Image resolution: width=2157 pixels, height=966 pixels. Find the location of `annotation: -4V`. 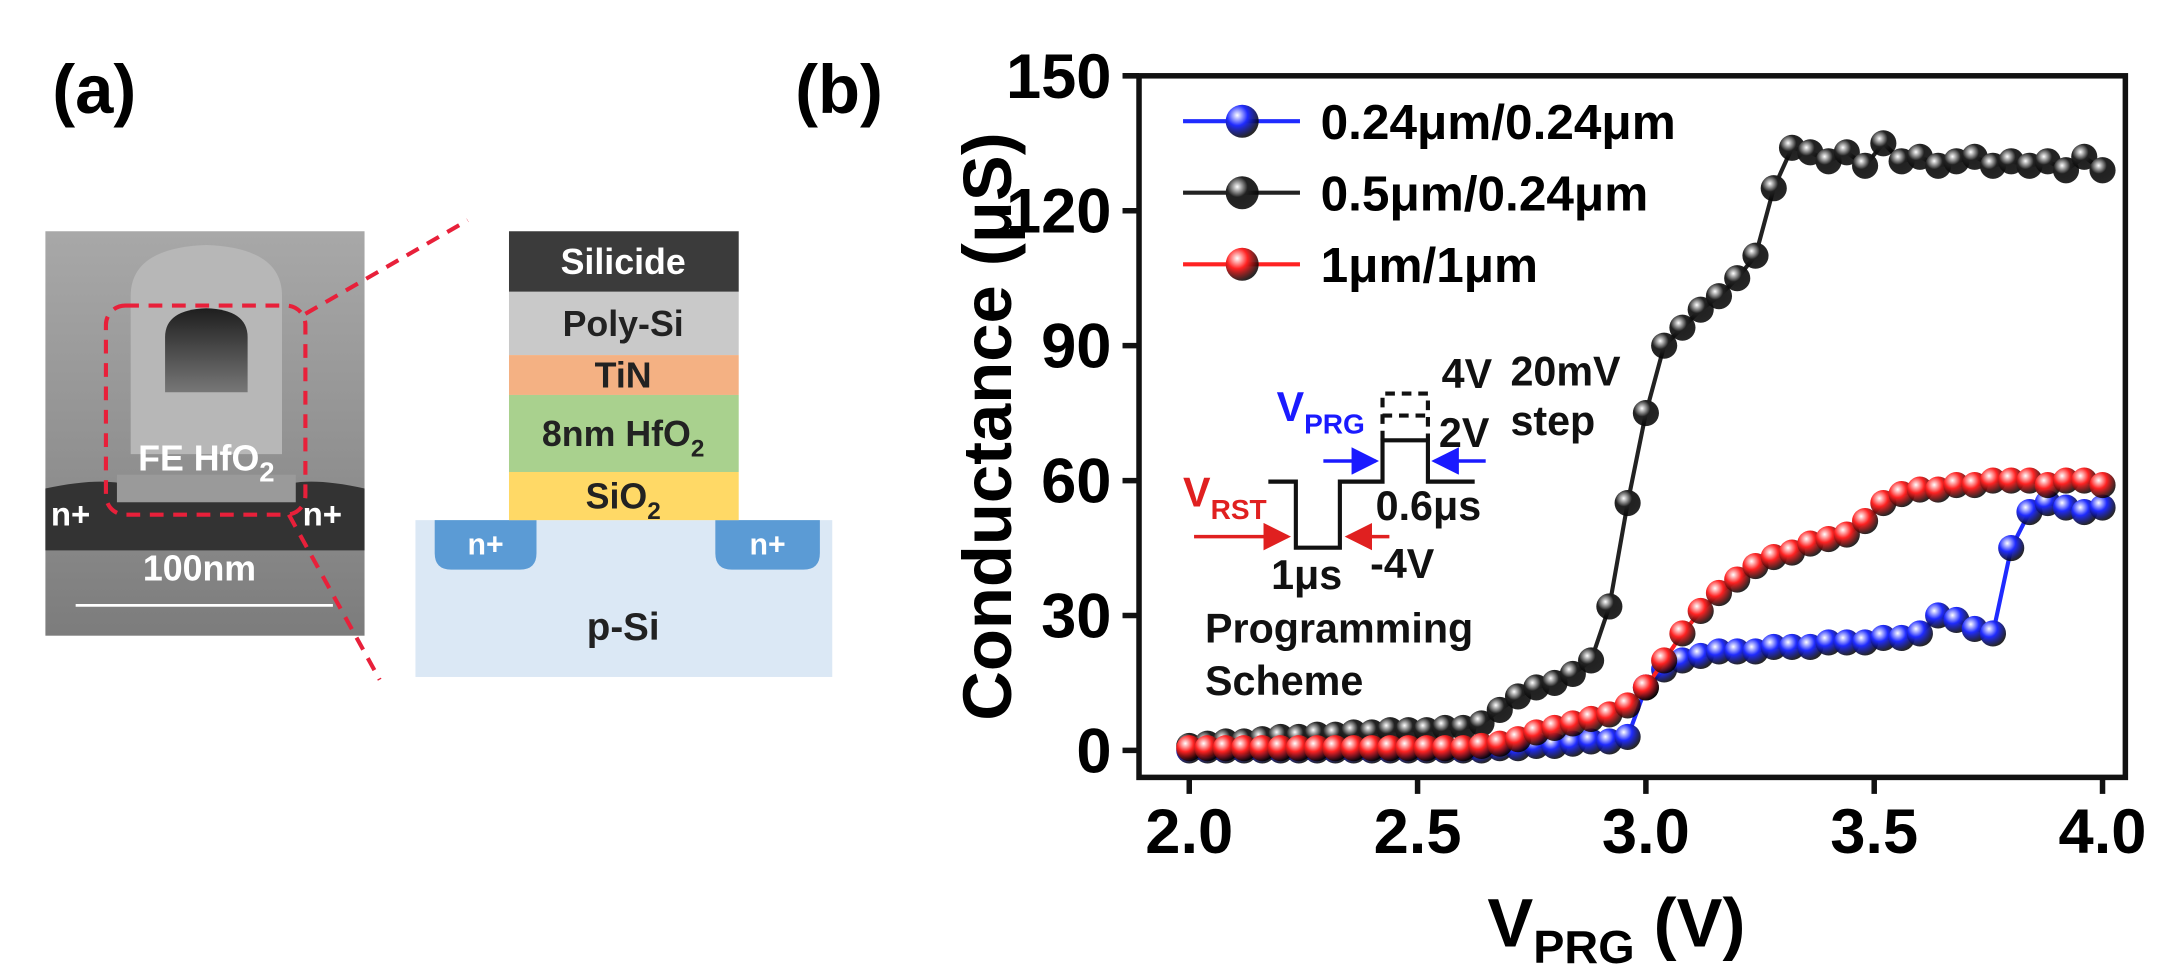

annotation: -4V is located at coordinates (1402, 564).